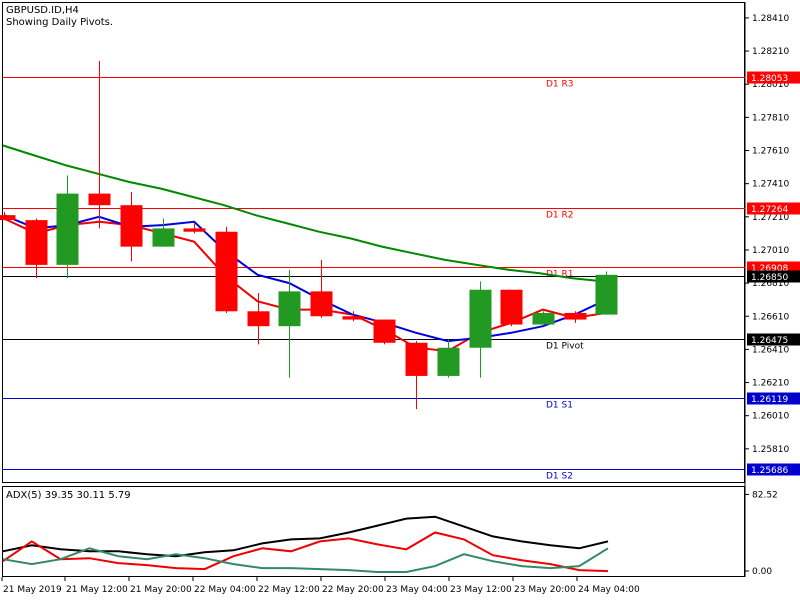 The width and height of the screenshot is (800, 600). Describe the element at coordinates (769, 471) in the screenshot. I see `level-price-text: 1.25686` at that location.